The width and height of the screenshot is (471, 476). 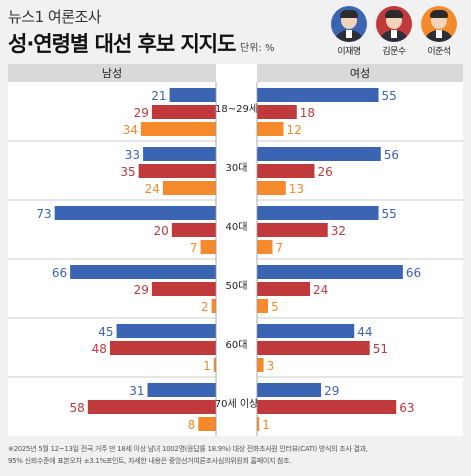 I want to click on unit-label: 단위: %, so click(x=257, y=48).